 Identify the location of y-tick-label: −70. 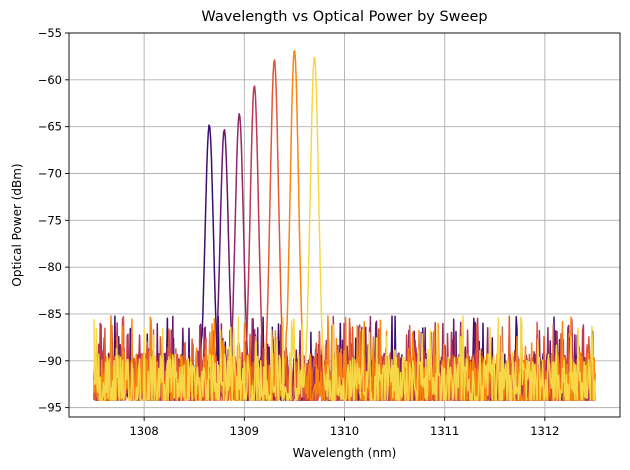
(50, 173).